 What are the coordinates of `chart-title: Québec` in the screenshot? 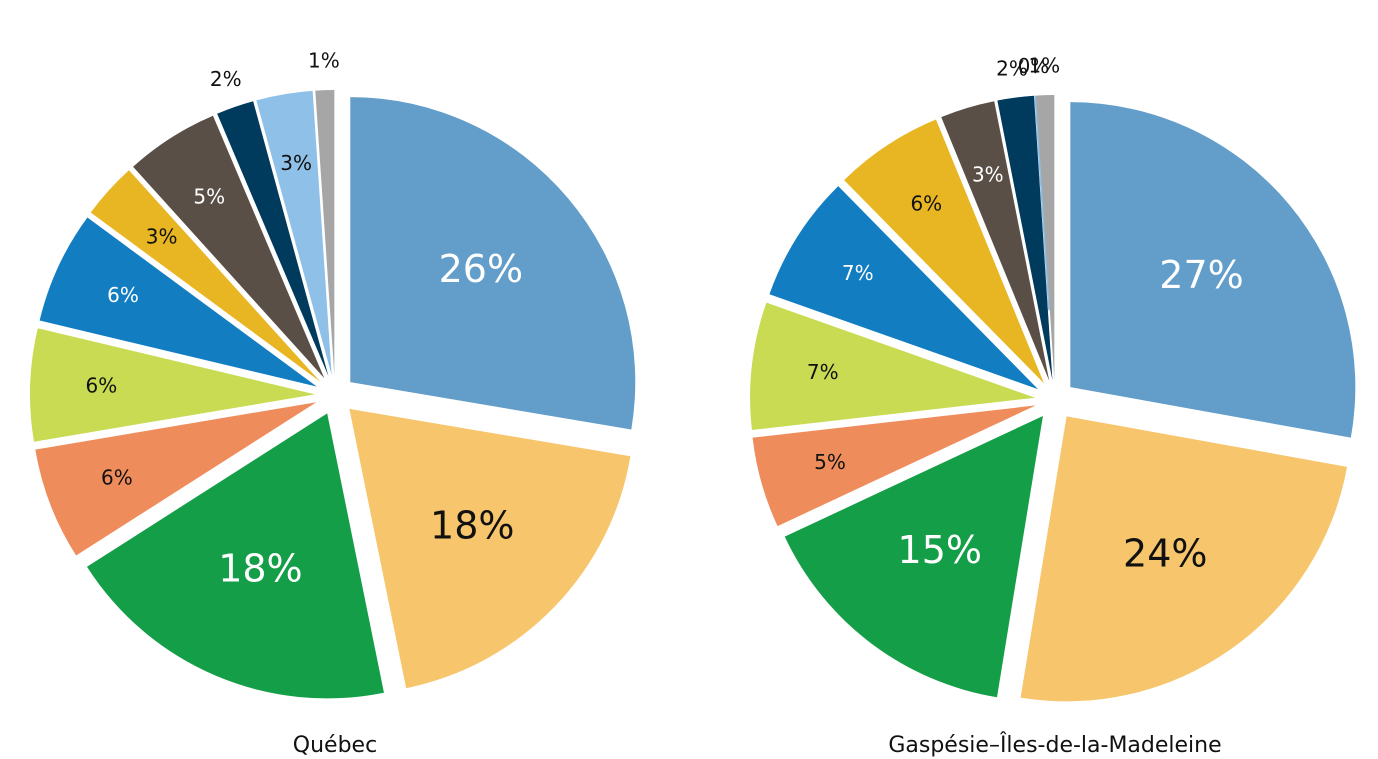 It's located at (335, 745).